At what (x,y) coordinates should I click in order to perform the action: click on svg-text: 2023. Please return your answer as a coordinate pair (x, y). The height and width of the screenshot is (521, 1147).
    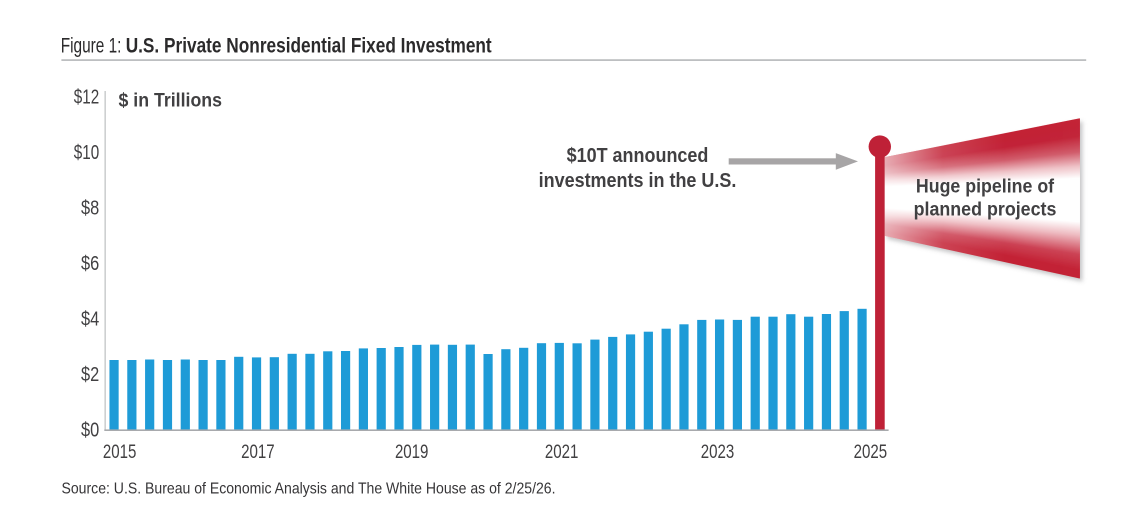
    Looking at the image, I should click on (718, 452).